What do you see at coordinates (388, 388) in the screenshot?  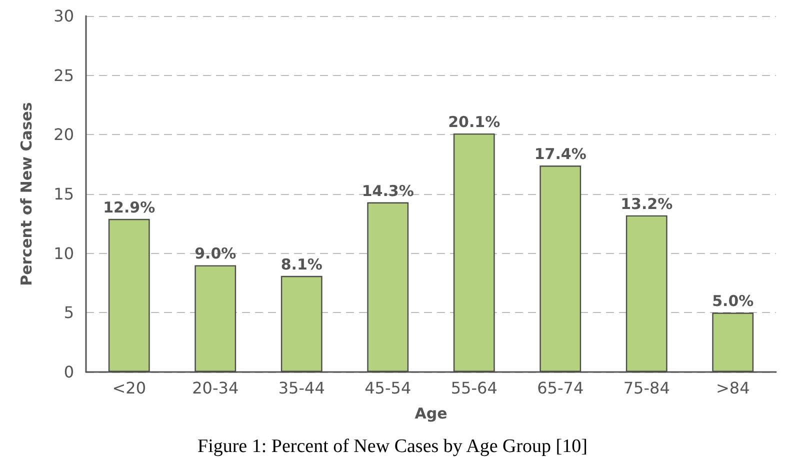 I see `x-tick-label: 45-54` at bounding box center [388, 388].